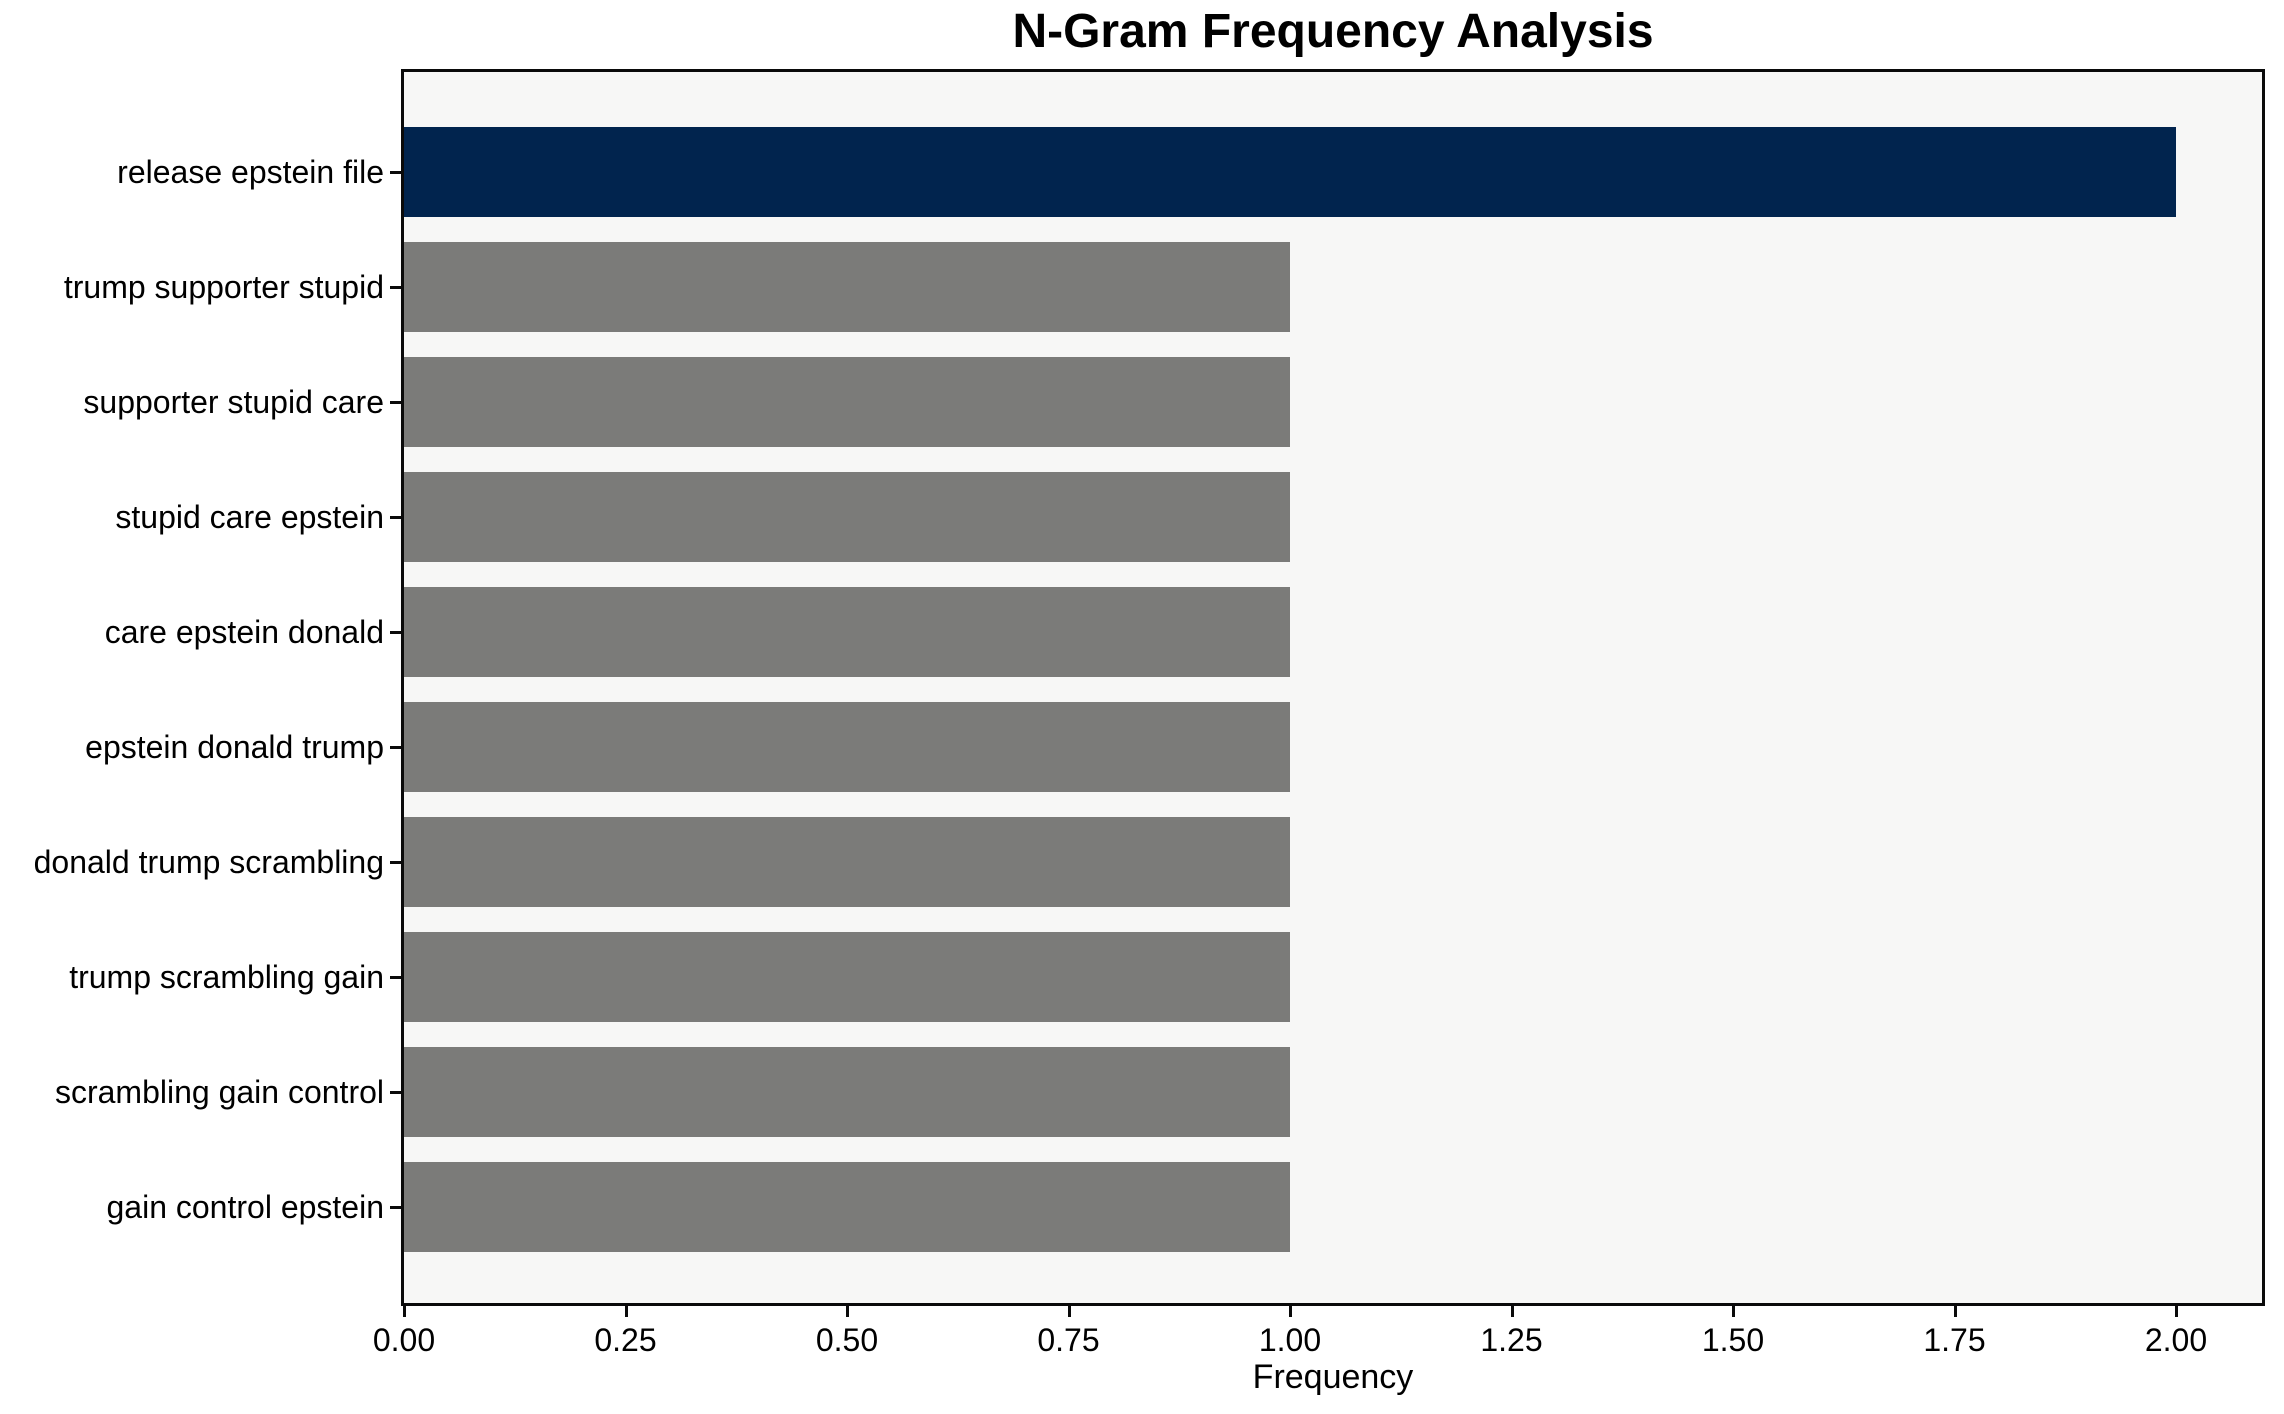  I want to click on y-tick-label: gain control epstein, so click(245, 1207).